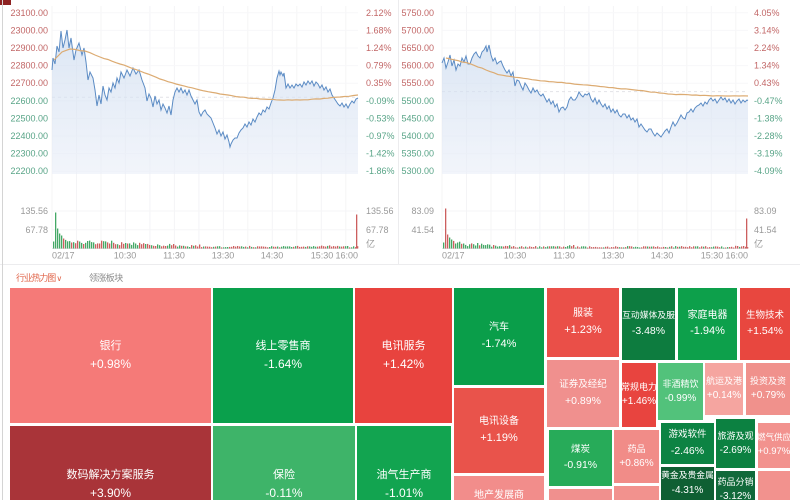 This screenshot has height=500, width=800. Describe the element at coordinates (768, 154) in the screenshot. I see `svg-text: -3.19%` at that location.